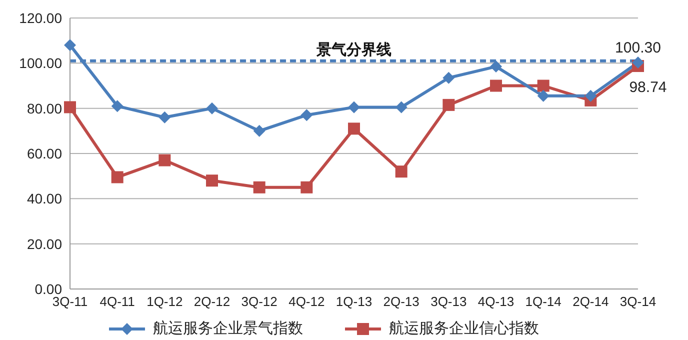 Image resolution: width=688 pixels, height=340 pixels. I want to click on x-tick-label: 2Q-13, so click(401, 302).